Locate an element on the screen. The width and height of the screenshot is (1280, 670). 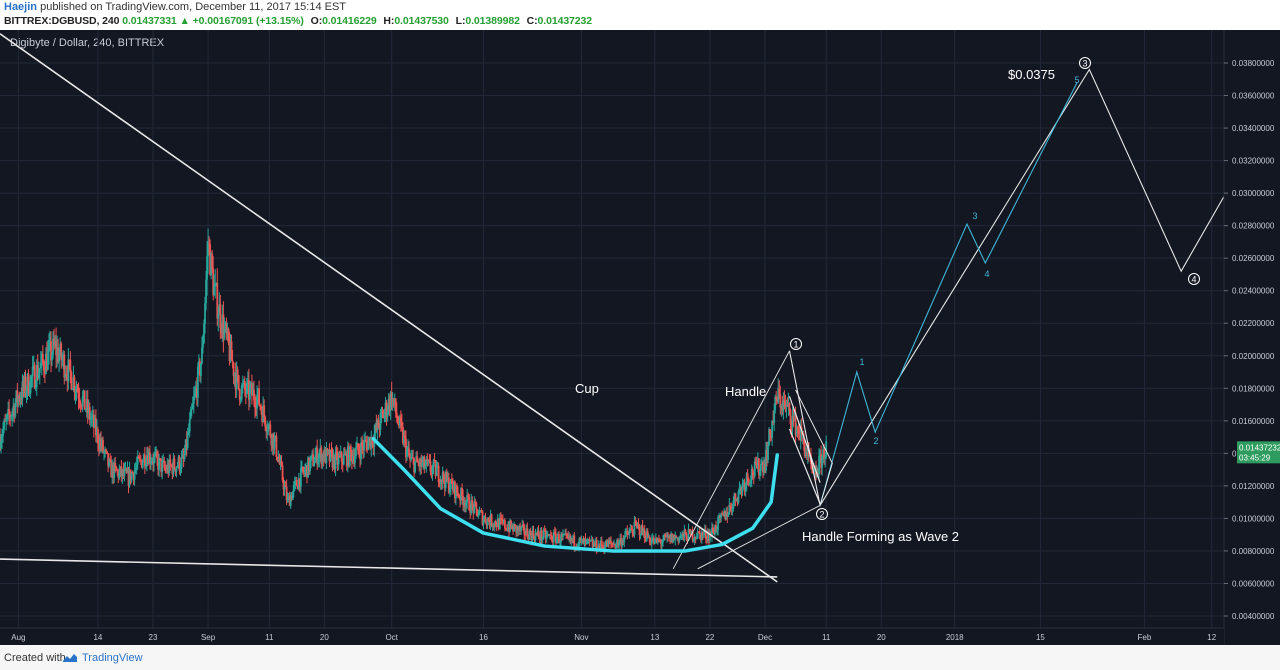
tradingview-brand: TradingView is located at coordinates (112, 658).